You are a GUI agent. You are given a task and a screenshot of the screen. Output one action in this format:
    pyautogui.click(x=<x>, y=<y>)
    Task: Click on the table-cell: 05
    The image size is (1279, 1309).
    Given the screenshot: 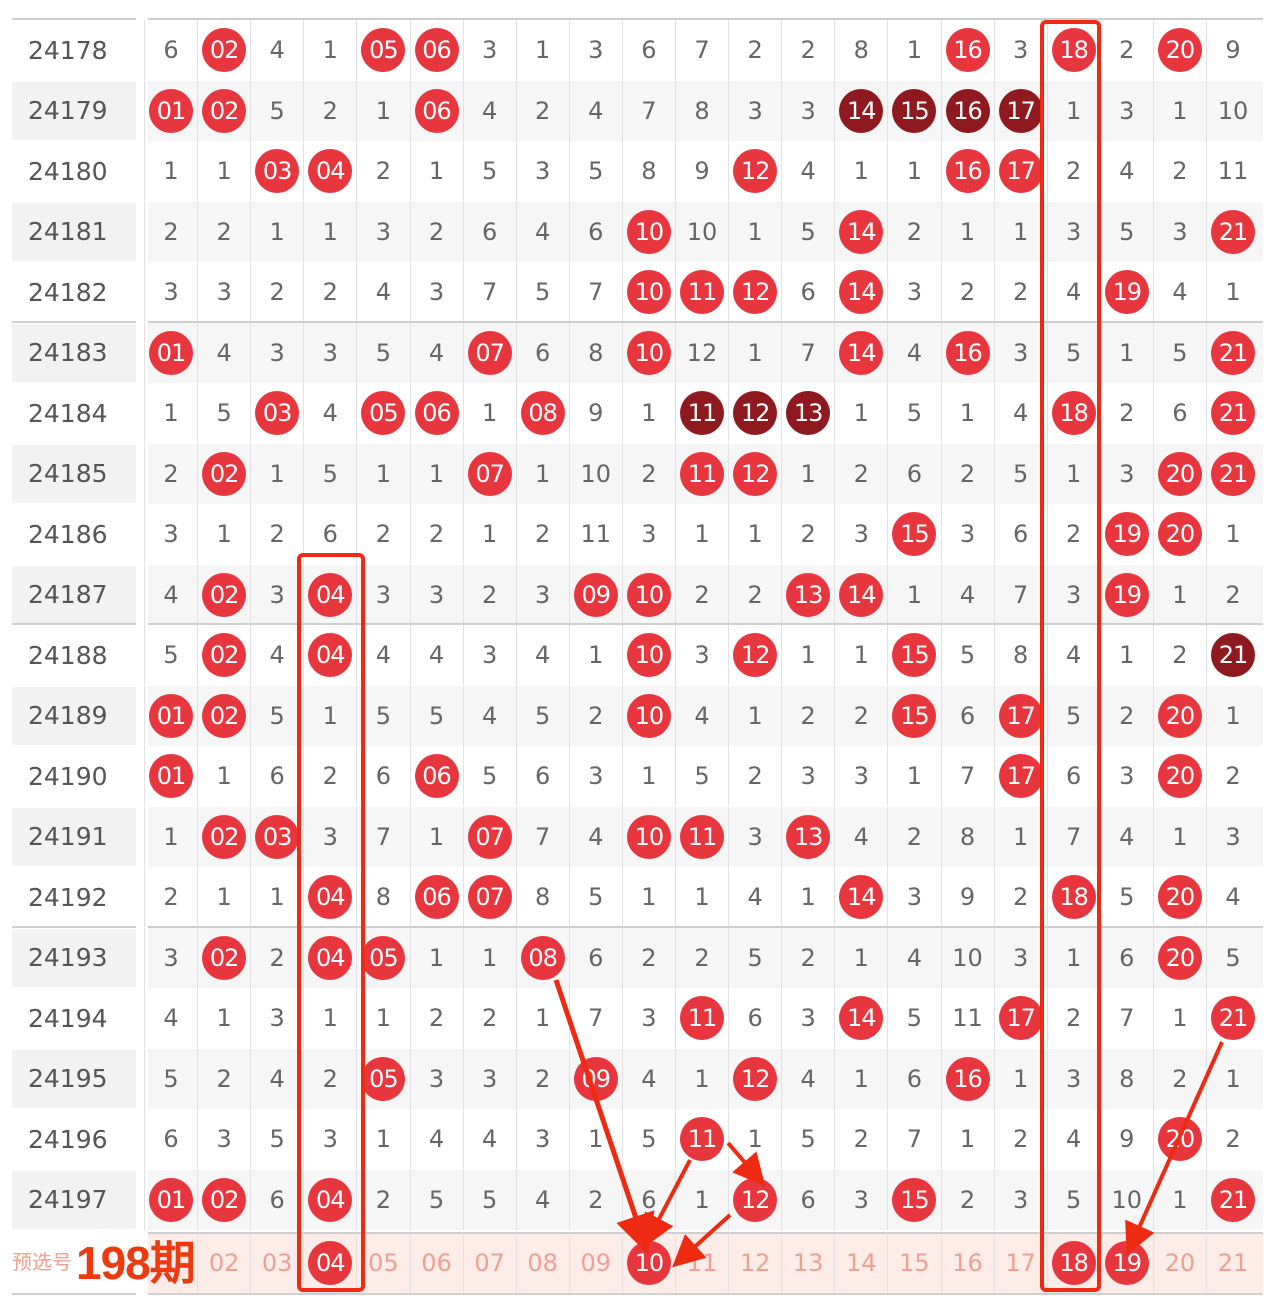 What is the action you would take?
    pyautogui.click(x=382, y=413)
    